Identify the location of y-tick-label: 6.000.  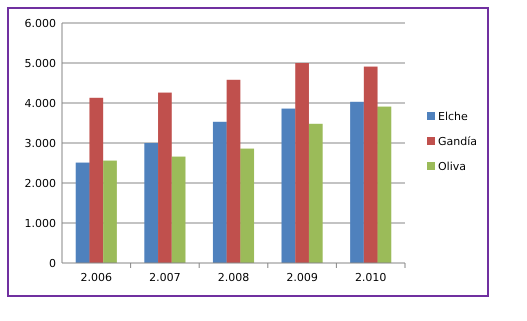
(40, 23).